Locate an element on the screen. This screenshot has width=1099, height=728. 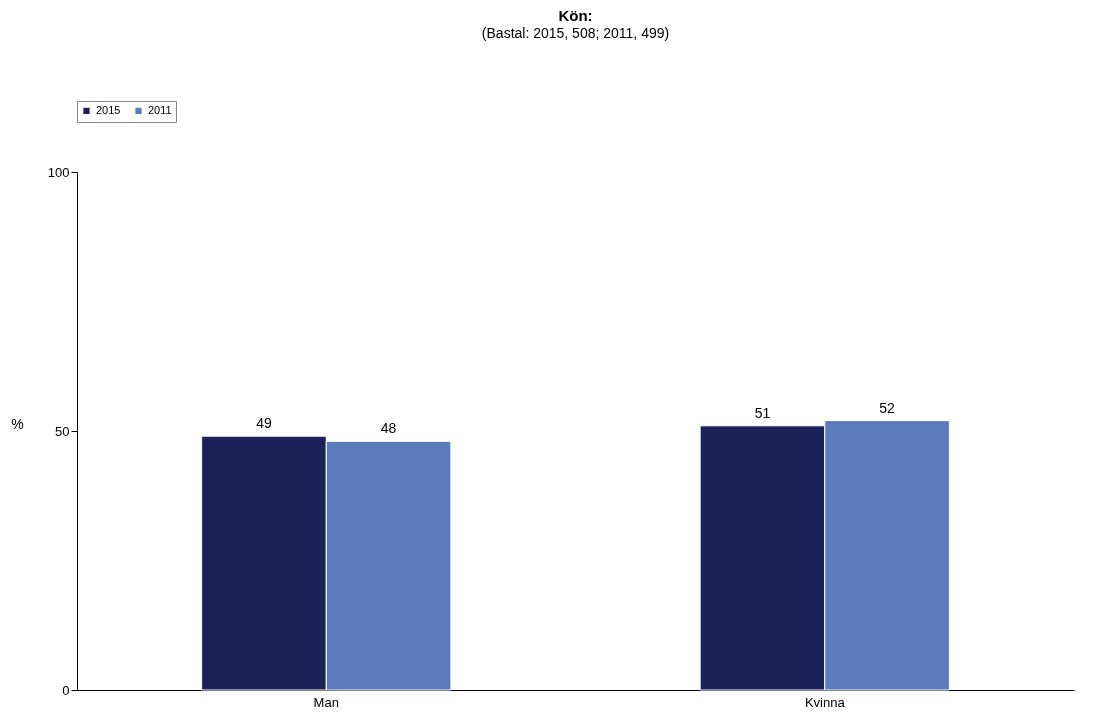
data-label: 51 is located at coordinates (762, 412).